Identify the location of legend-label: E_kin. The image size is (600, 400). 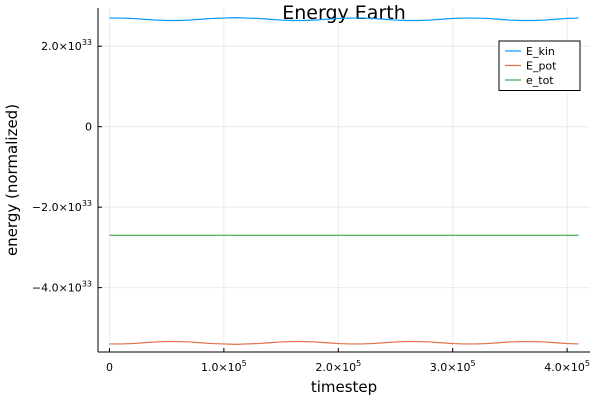
(540, 51).